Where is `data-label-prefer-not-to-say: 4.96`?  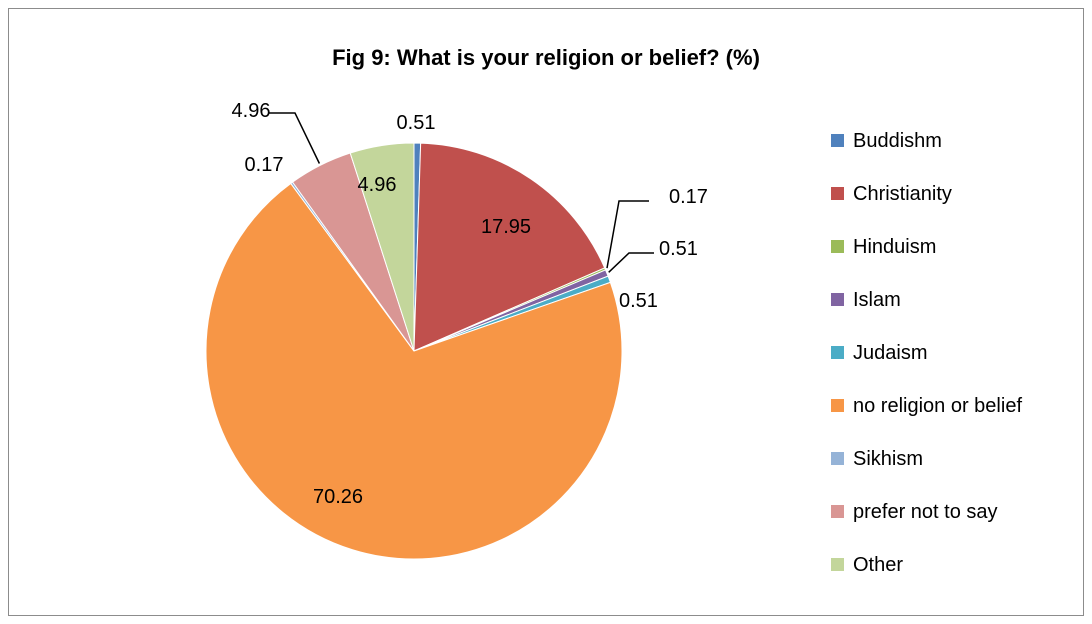
data-label-prefer-not-to-say: 4.96 is located at coordinates (251, 111).